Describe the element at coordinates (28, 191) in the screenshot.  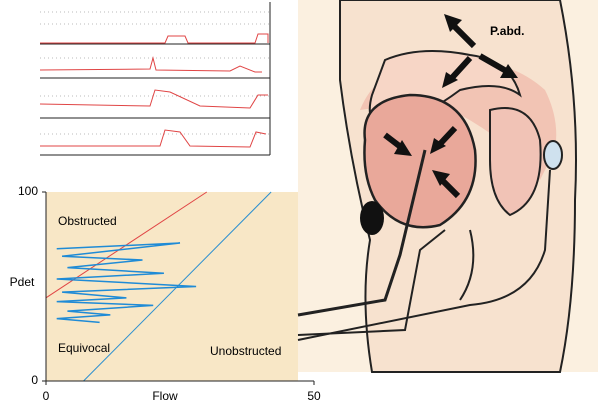
I see `y-tick-label: 100` at that location.